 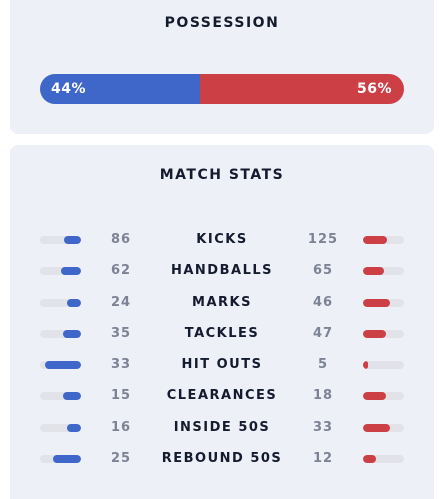 I want to click on stat-row: 62 HANDBALLS 65, so click(x=222, y=273).